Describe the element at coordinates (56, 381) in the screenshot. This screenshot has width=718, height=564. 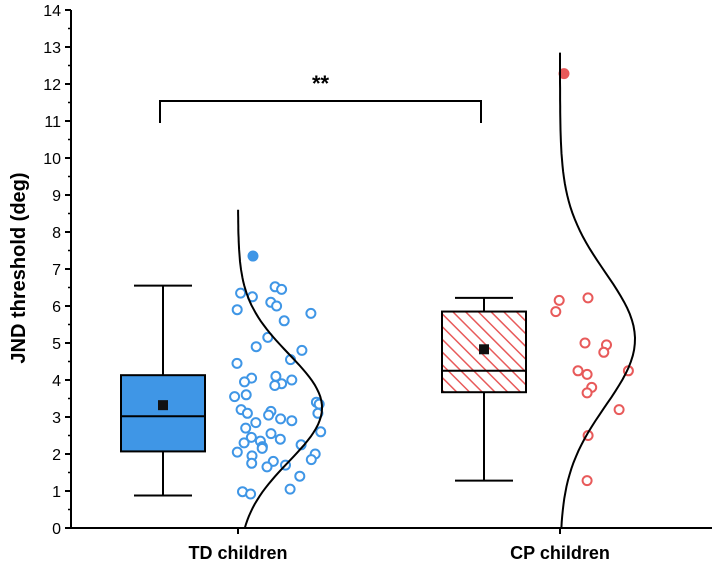
I see `y-tick-label: 4` at that location.